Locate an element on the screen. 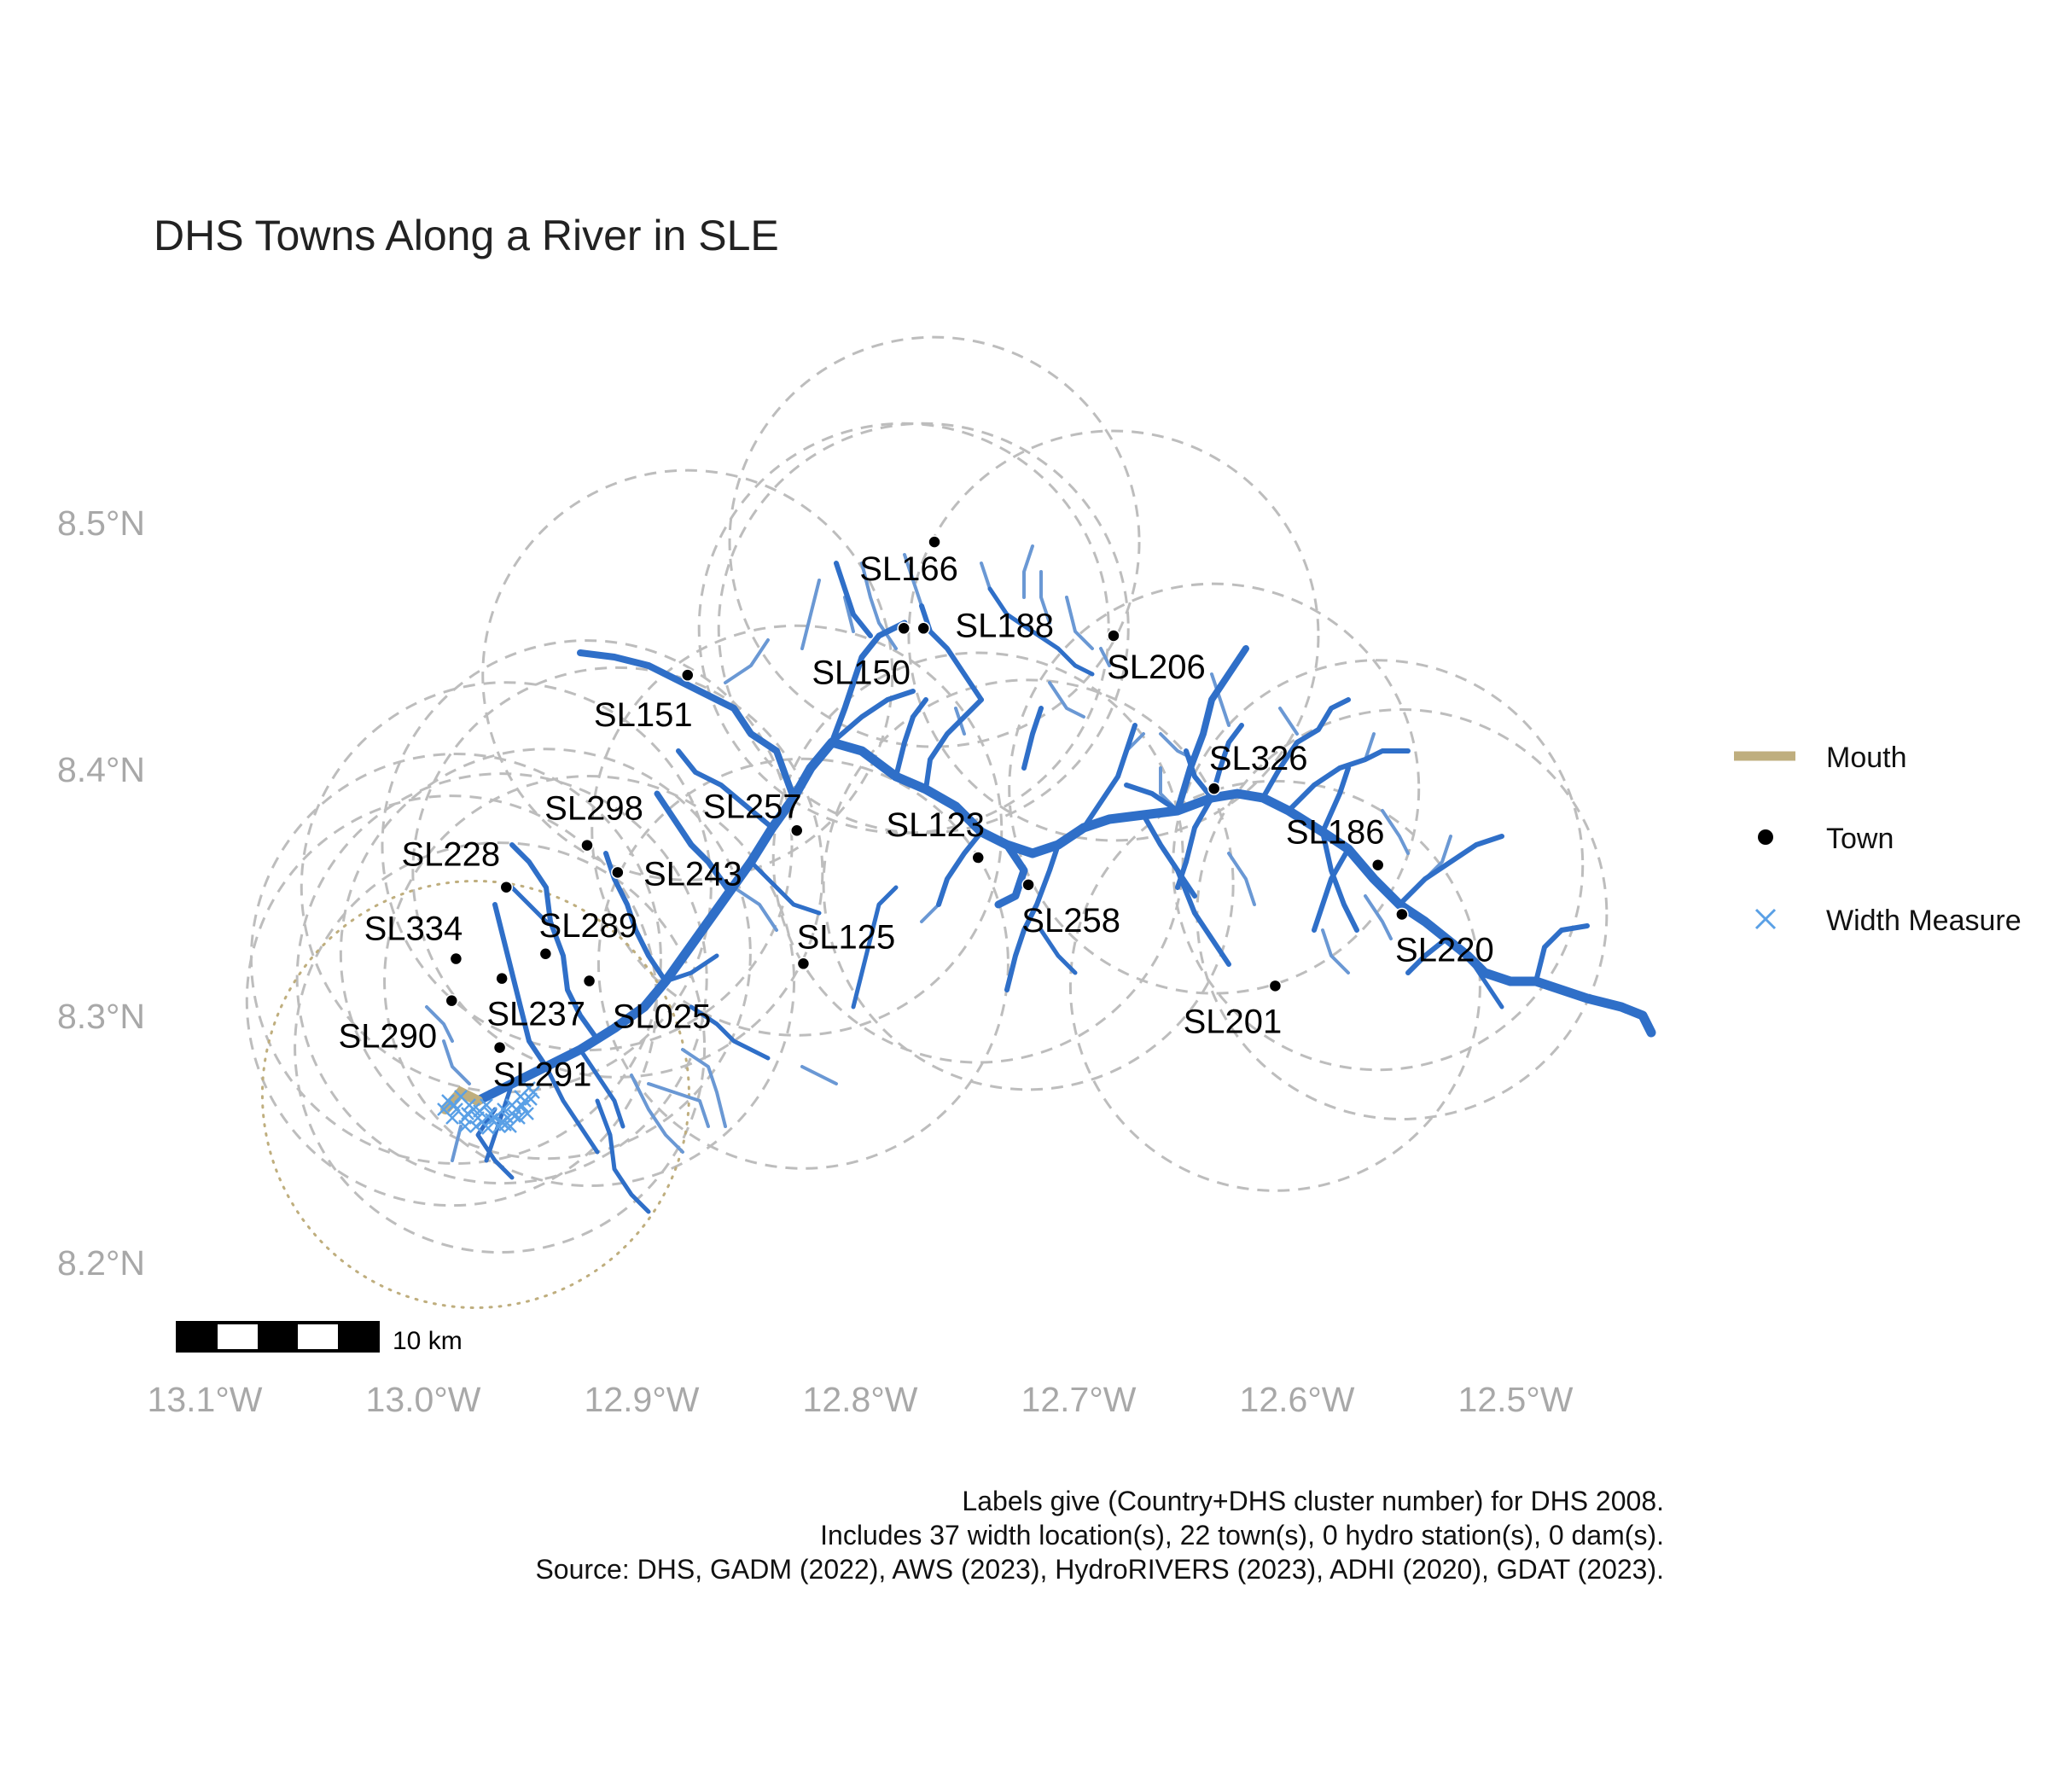 This screenshot has height=1792, width=2048. y-tick-label: 8.5°N is located at coordinates (101, 523).